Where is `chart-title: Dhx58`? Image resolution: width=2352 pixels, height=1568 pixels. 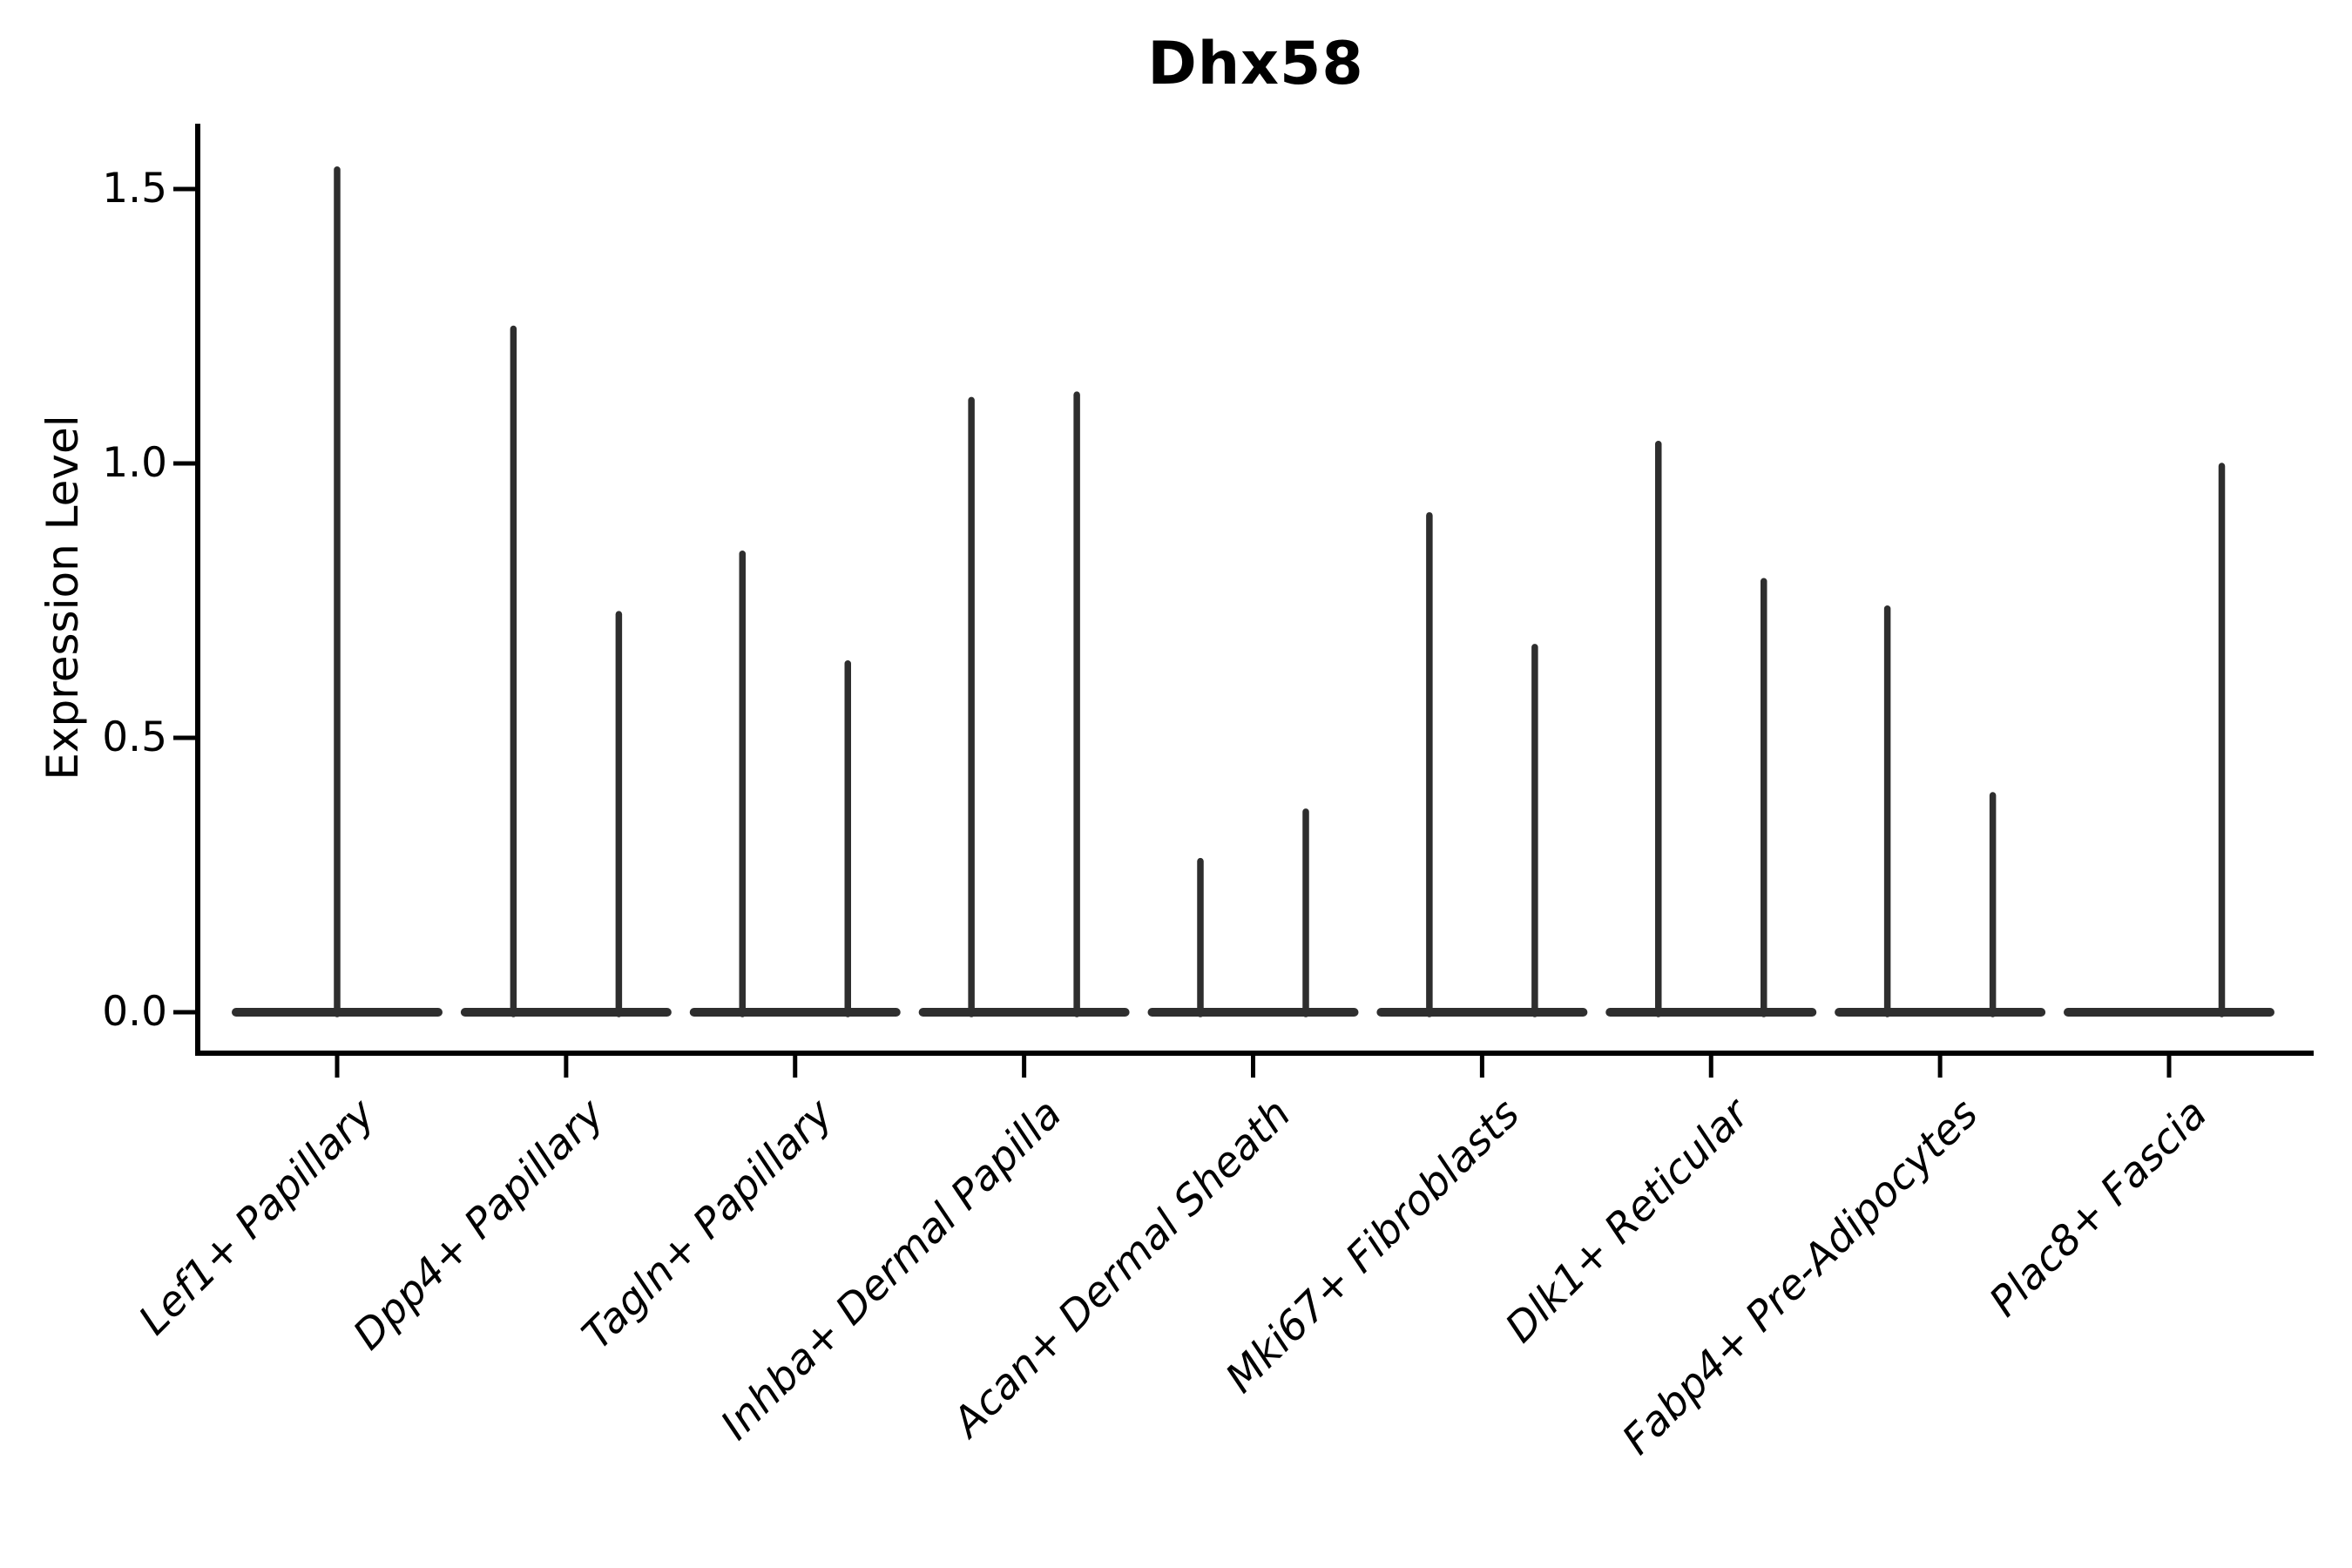 chart-title: Dhx58 is located at coordinates (1255, 64).